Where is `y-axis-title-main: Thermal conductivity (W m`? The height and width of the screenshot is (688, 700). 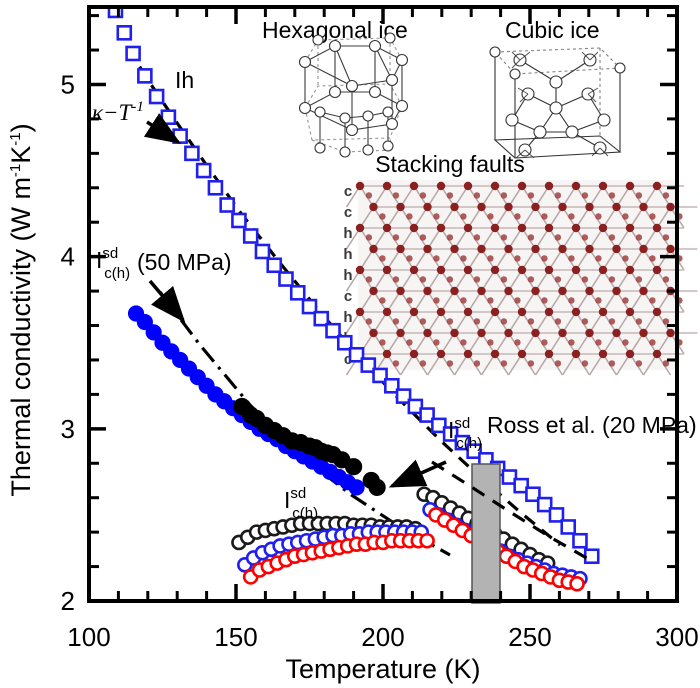 y-axis-title-main: Thermal conductivity (W m is located at coordinates (21, 337).